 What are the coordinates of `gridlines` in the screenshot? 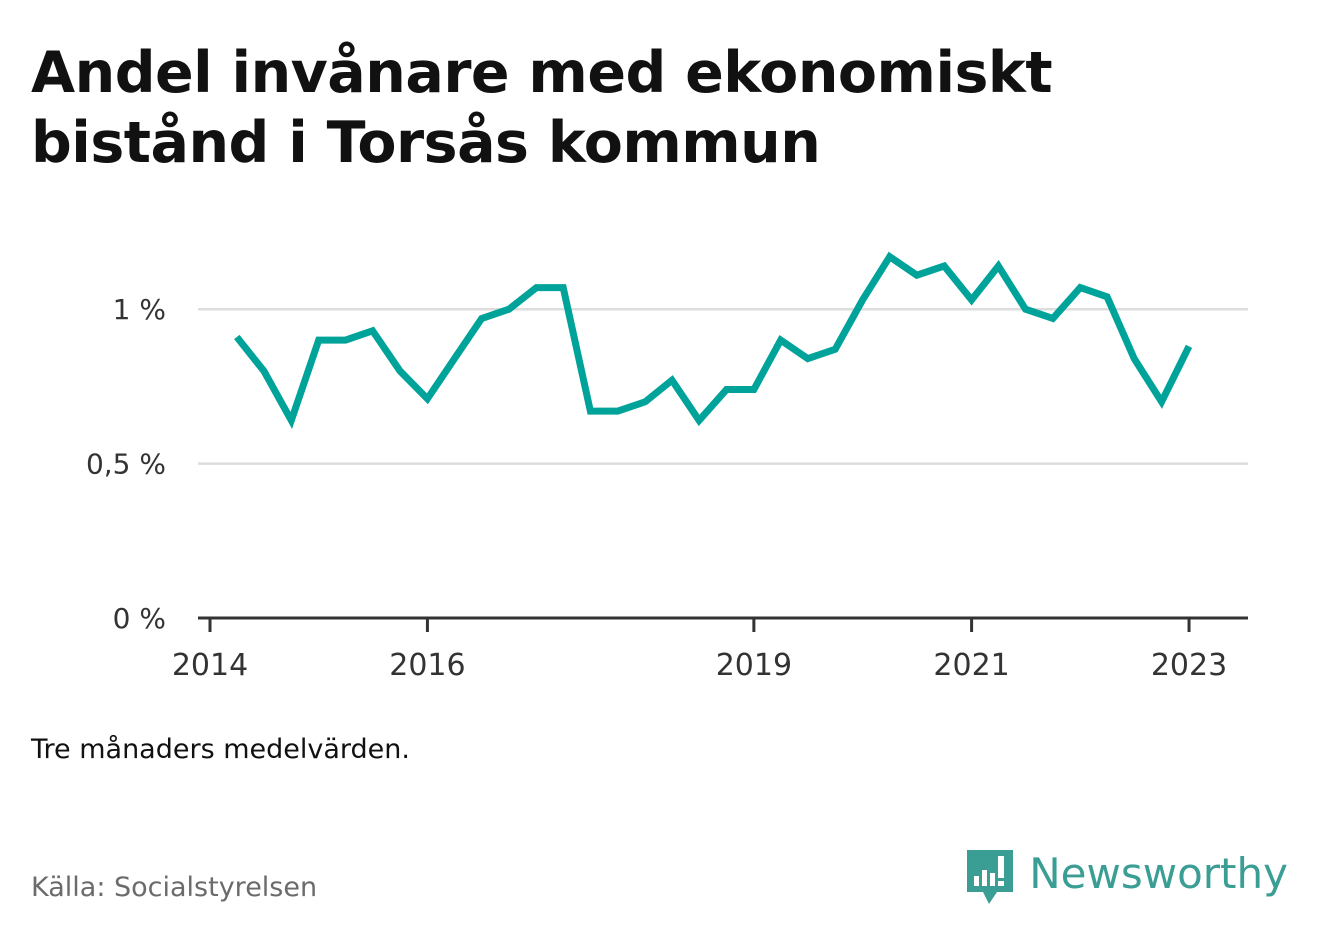 It's located at (723, 386).